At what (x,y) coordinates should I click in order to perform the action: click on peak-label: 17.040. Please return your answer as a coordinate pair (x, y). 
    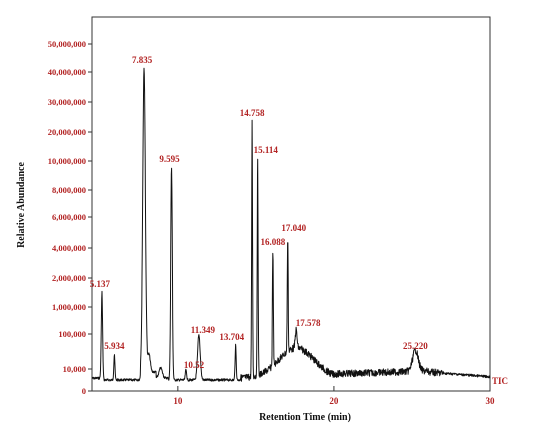
    Looking at the image, I should click on (293, 228).